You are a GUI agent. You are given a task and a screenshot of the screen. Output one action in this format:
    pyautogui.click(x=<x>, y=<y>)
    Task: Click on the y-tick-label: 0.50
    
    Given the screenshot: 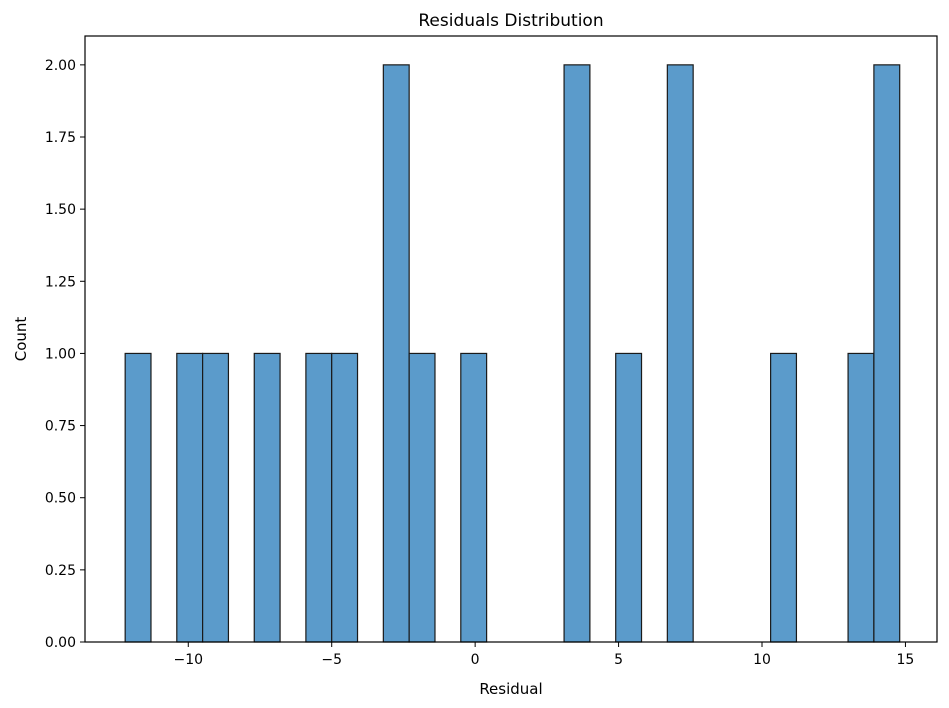 What is the action you would take?
    pyautogui.click(x=60, y=499)
    